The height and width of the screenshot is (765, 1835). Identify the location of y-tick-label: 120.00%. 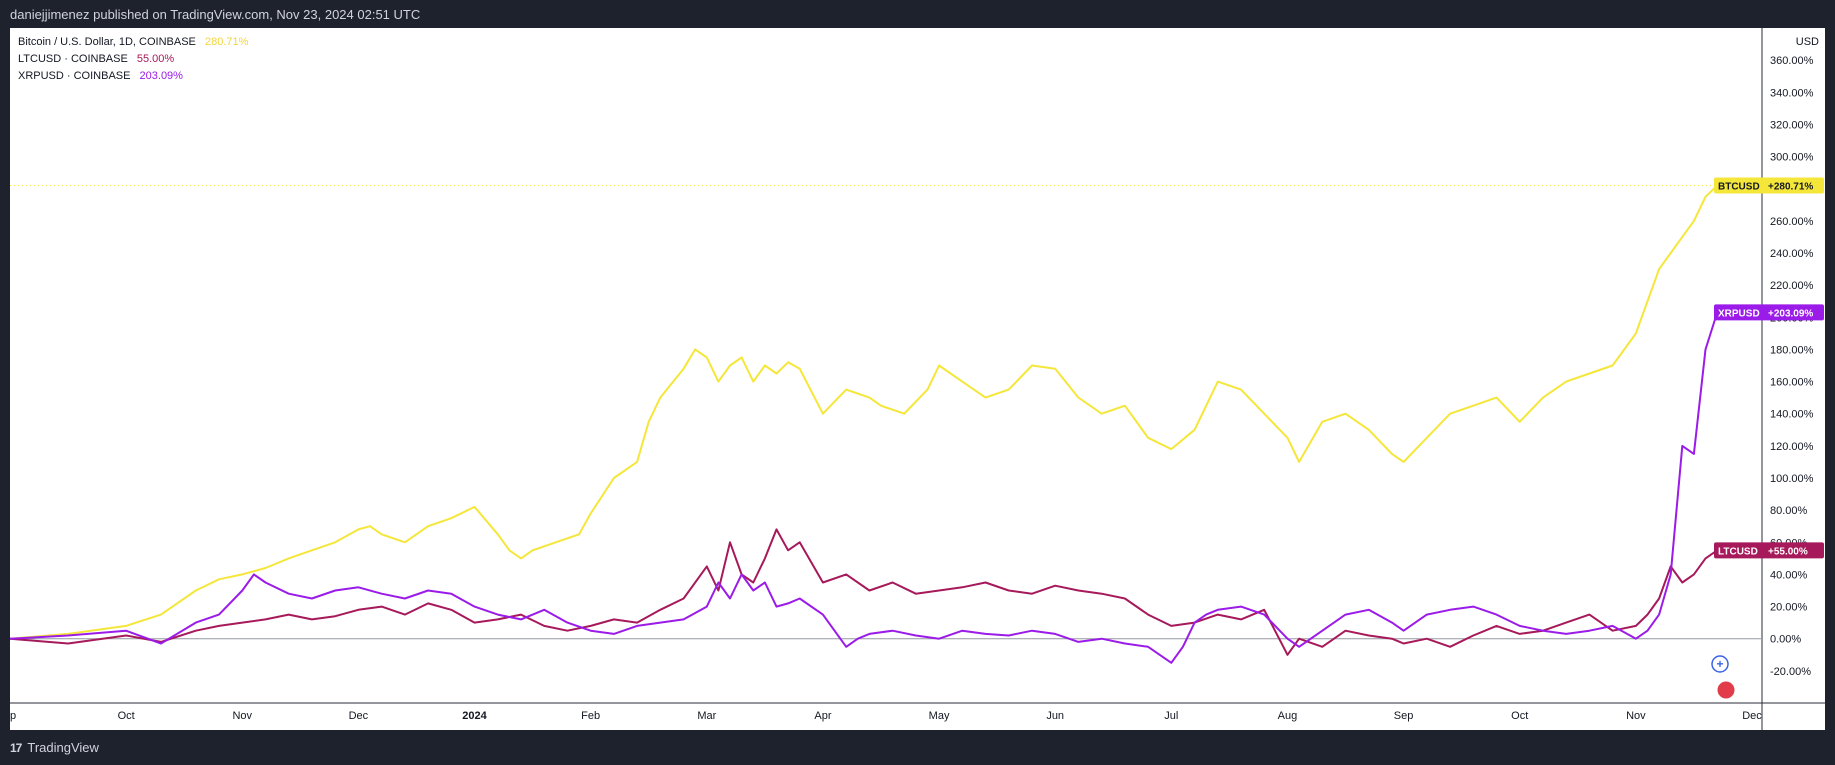
(1792, 447).